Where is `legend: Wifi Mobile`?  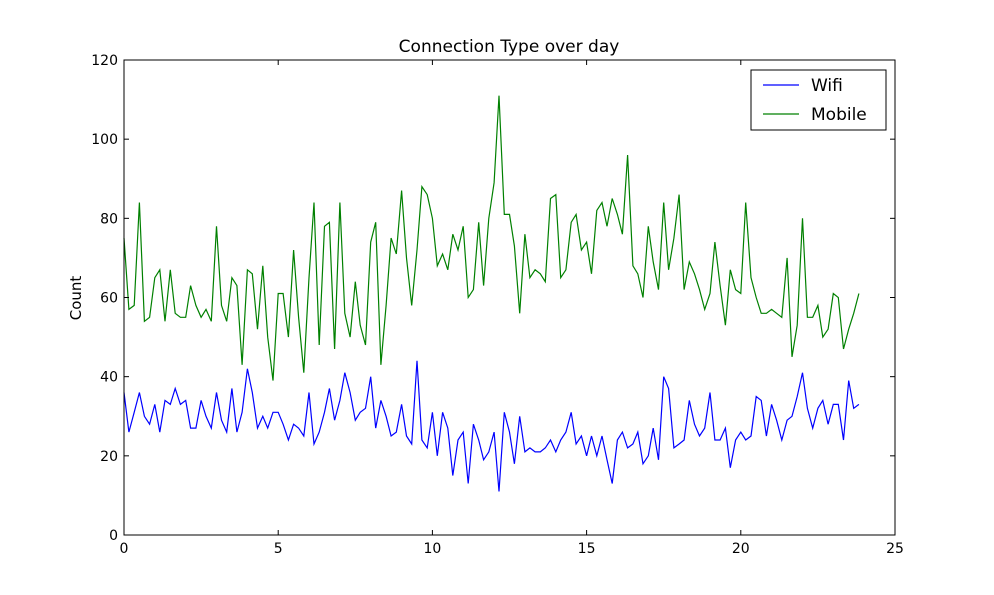
legend: Wifi Mobile is located at coordinates (818, 100).